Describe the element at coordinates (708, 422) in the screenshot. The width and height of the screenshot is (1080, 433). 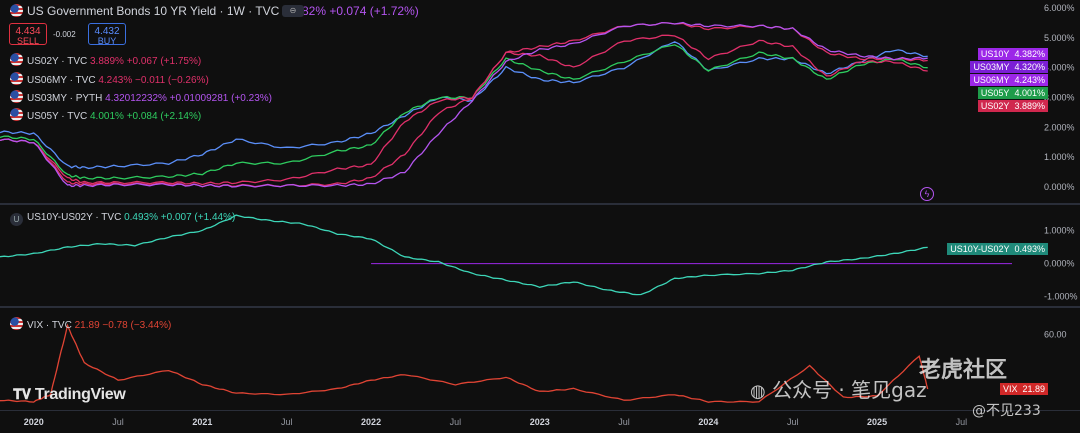
I see `x-tick-label: 2024` at that location.